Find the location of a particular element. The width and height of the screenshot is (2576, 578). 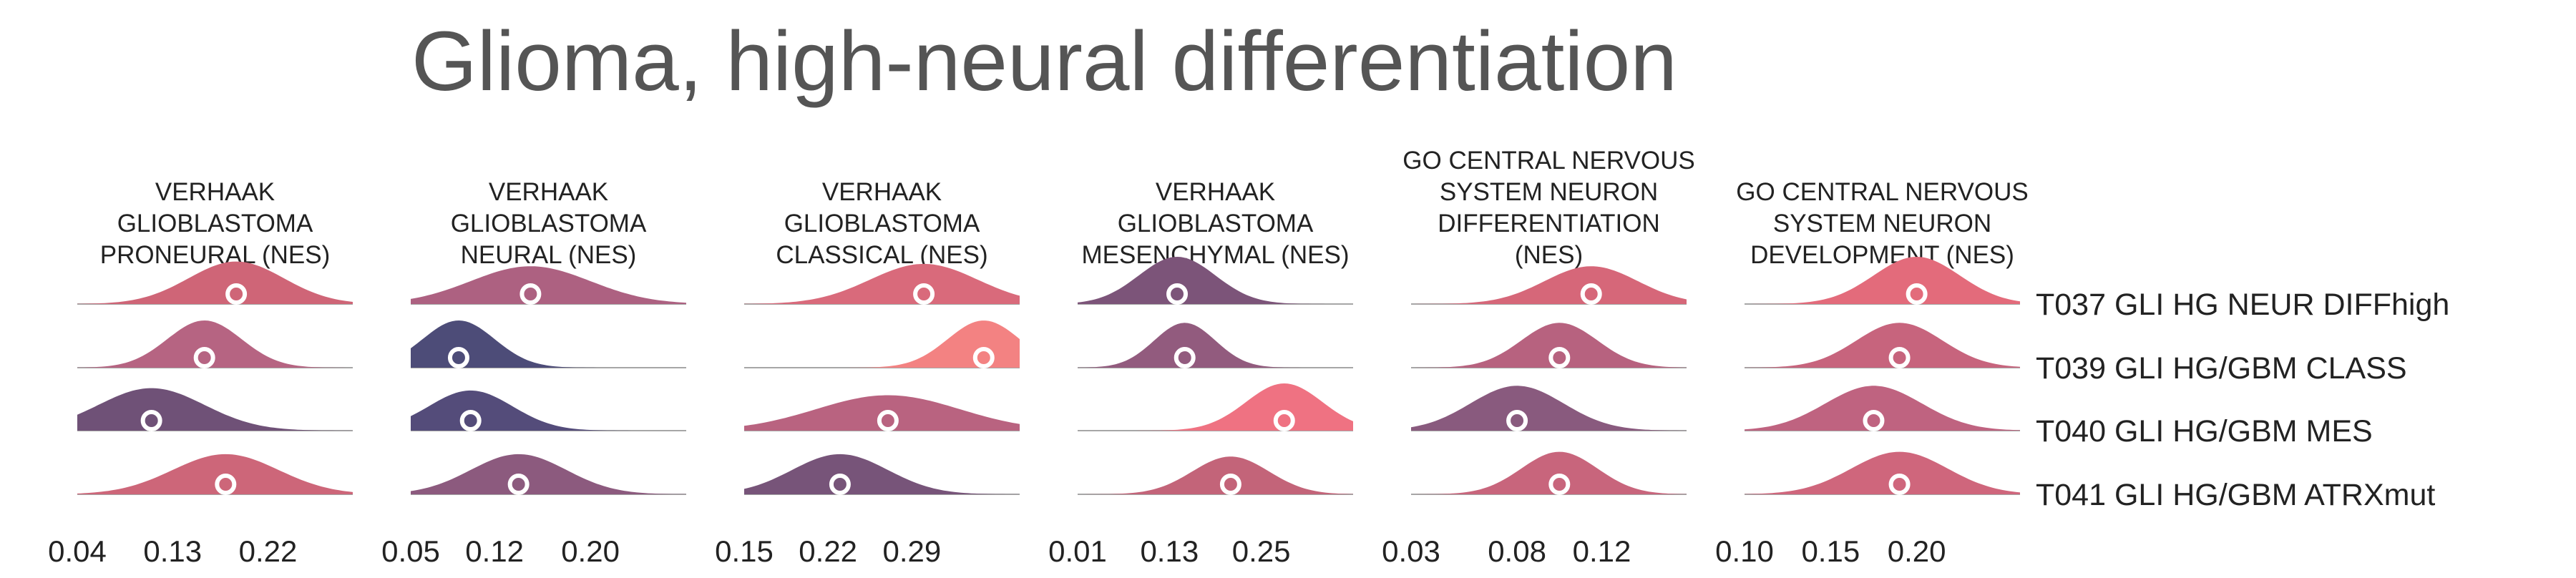

panel-title-line: DIFFERENTIATION is located at coordinates (1548, 223).